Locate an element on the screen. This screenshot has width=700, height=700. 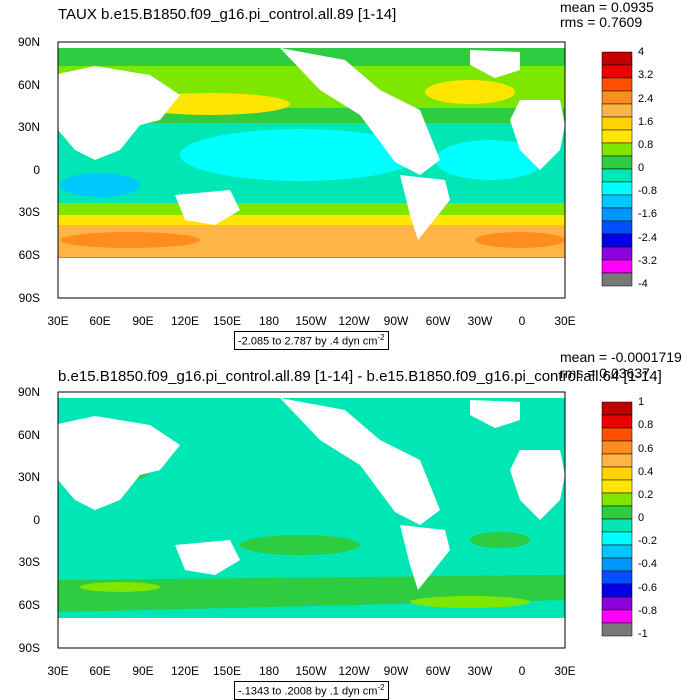
bottom-x-tick: 150W is located at coordinates (311, 671).